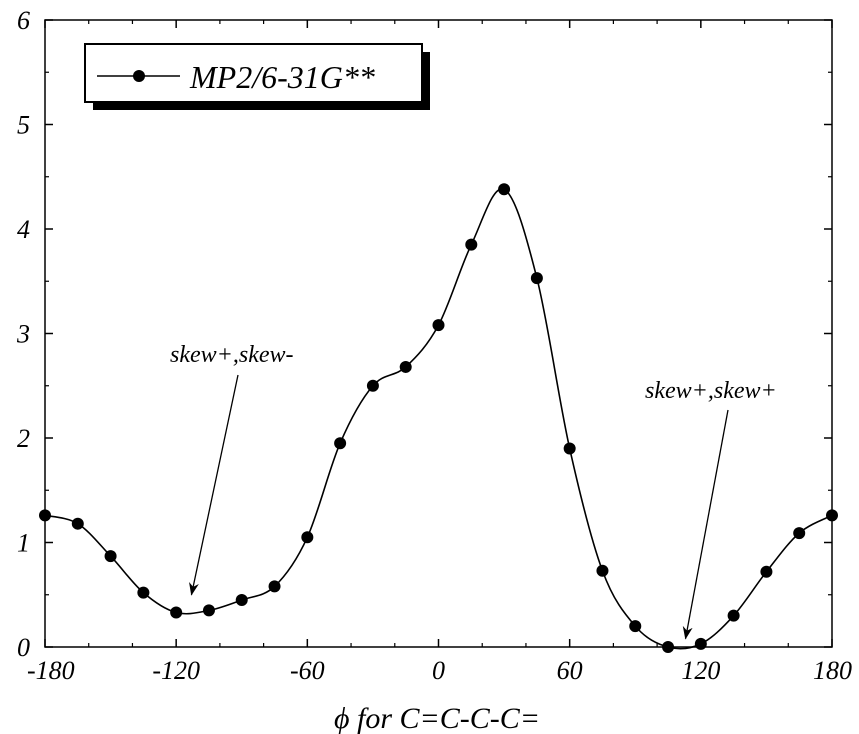  What do you see at coordinates (23, 20) in the screenshot?
I see `y-tick-label: 6` at bounding box center [23, 20].